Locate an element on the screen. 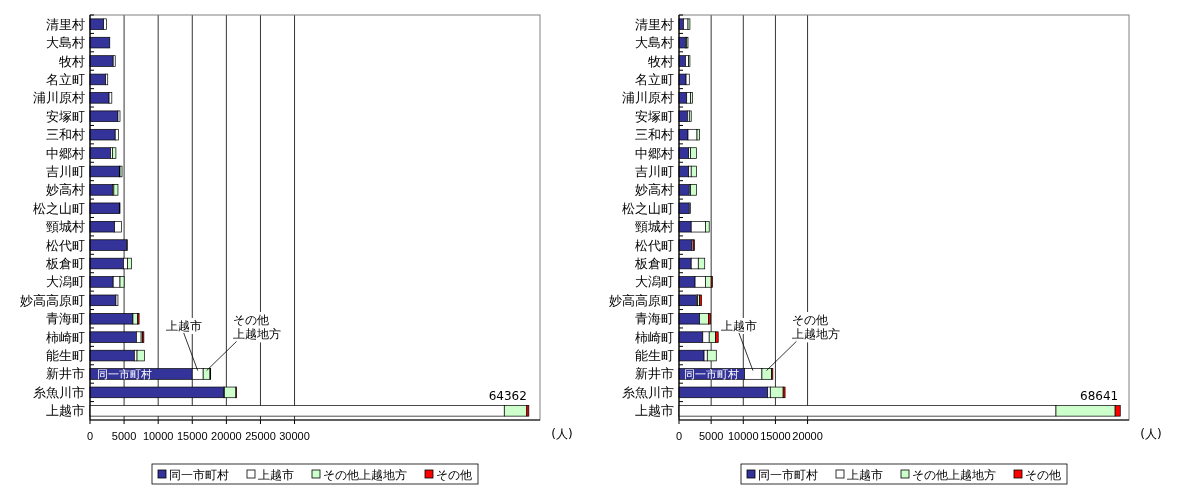  x-tick-label: 30000 is located at coordinates (294, 436).